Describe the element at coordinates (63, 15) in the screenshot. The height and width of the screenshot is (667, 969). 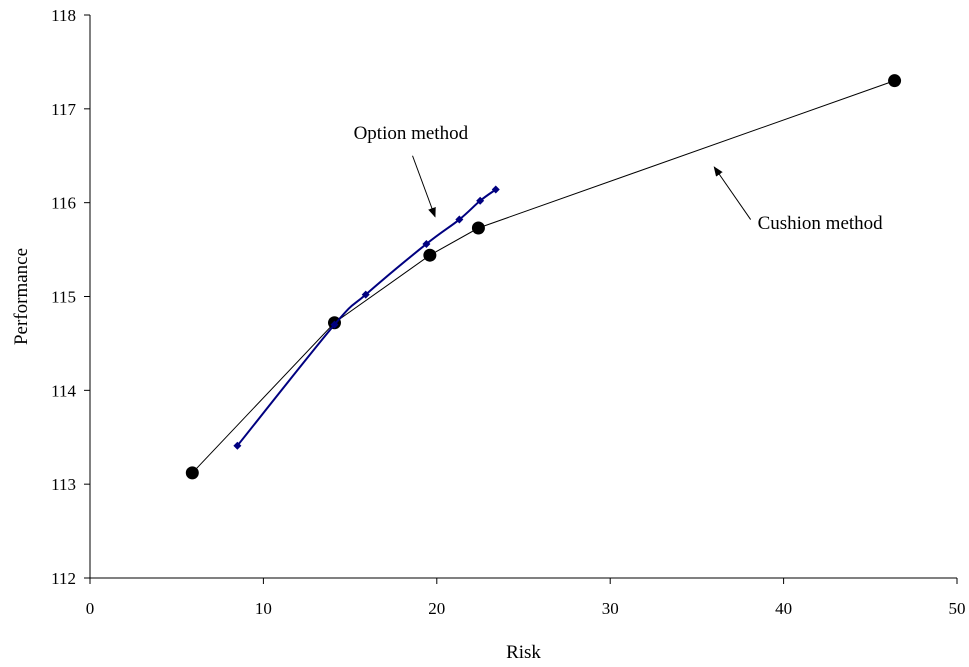
I see `y-tick-label: 118` at that location.